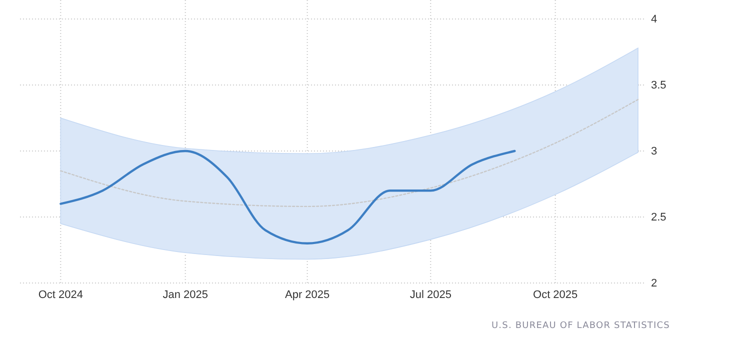 Image resolution: width=730 pixels, height=340 pixels. I want to click on y-tick-label: 3.5, so click(658, 86).